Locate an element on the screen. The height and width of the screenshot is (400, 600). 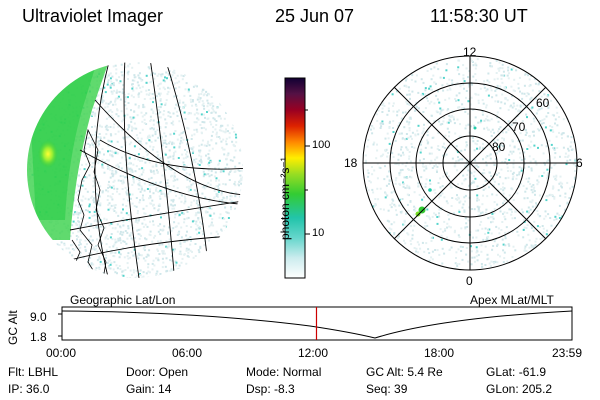
status-gc-alt: GC Alt: 5.4 Re is located at coordinates (404, 372).